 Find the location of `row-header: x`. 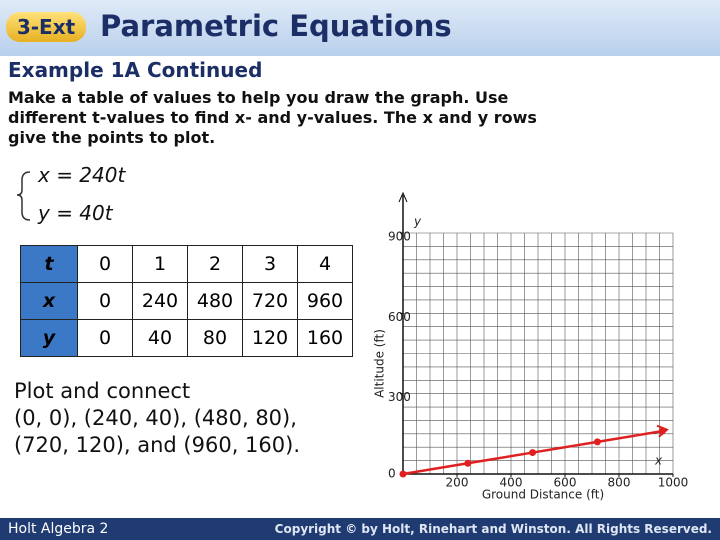

row-header: x is located at coordinates (49, 301).